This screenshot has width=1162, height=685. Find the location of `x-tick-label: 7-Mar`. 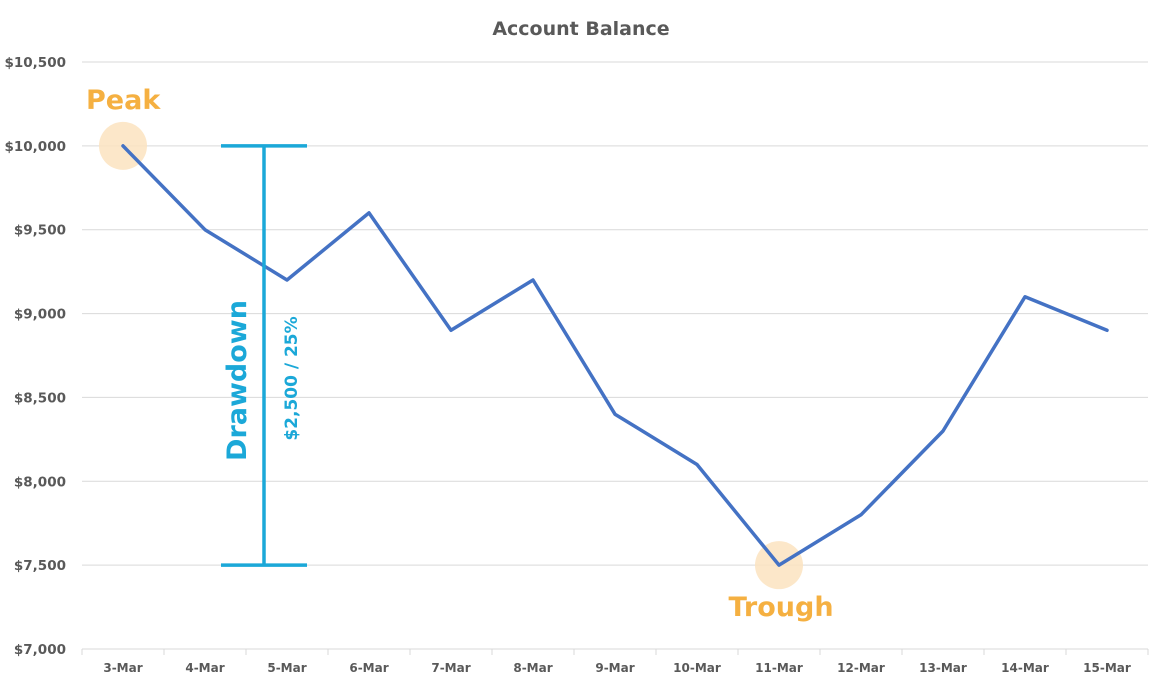

x-tick-label: 7-Mar is located at coordinates (450, 668).